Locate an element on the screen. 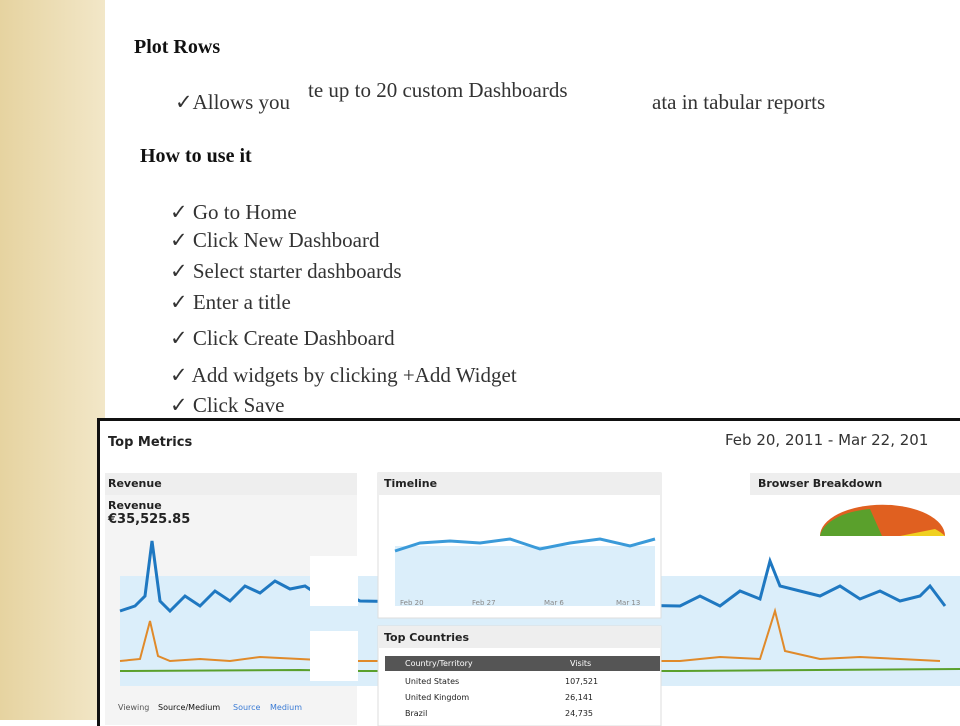  step: ✓ Enter a title is located at coordinates (230, 302).